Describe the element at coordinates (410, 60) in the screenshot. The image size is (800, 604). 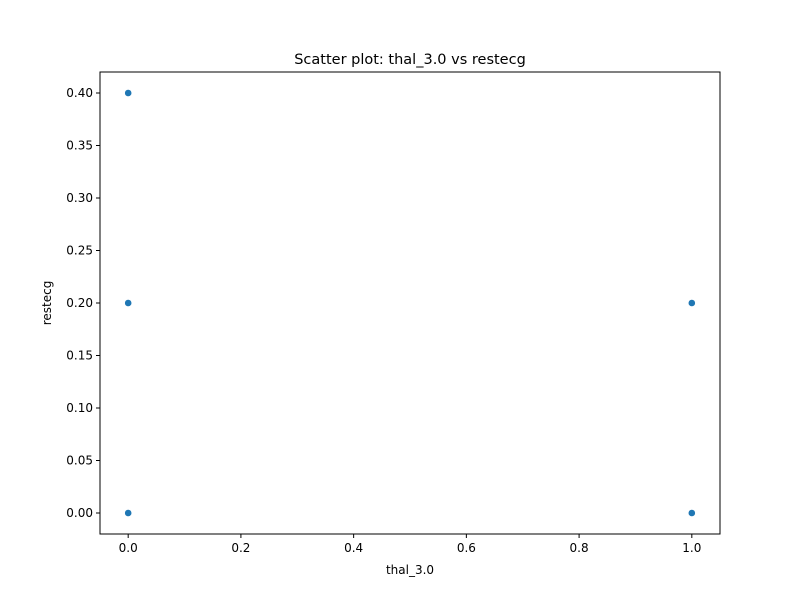
I see `chart-title: Scatter plot: thal_3.0 vs restecg` at that location.